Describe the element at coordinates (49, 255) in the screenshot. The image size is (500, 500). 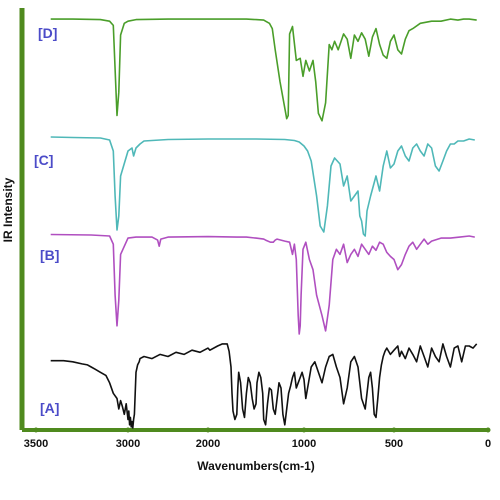
I see `panel-label-b: [B]` at that location.